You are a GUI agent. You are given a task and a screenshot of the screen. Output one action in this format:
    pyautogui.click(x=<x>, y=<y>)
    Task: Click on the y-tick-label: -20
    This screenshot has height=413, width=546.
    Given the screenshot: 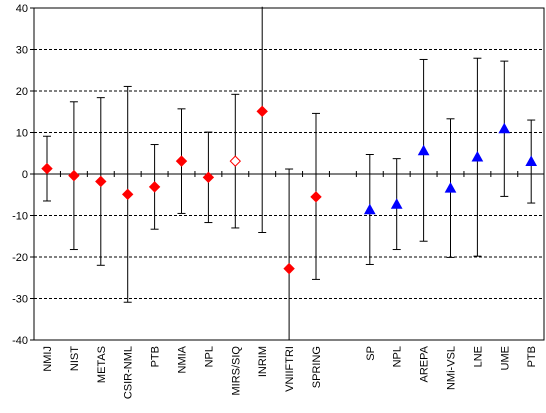 What is the action you would take?
    pyautogui.click(x=20, y=258)
    